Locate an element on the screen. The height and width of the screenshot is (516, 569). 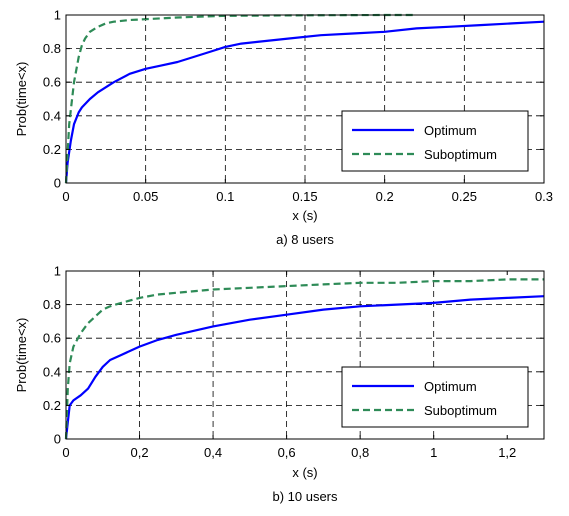
x-tick-label: 0.15 is located at coordinates (304, 196).